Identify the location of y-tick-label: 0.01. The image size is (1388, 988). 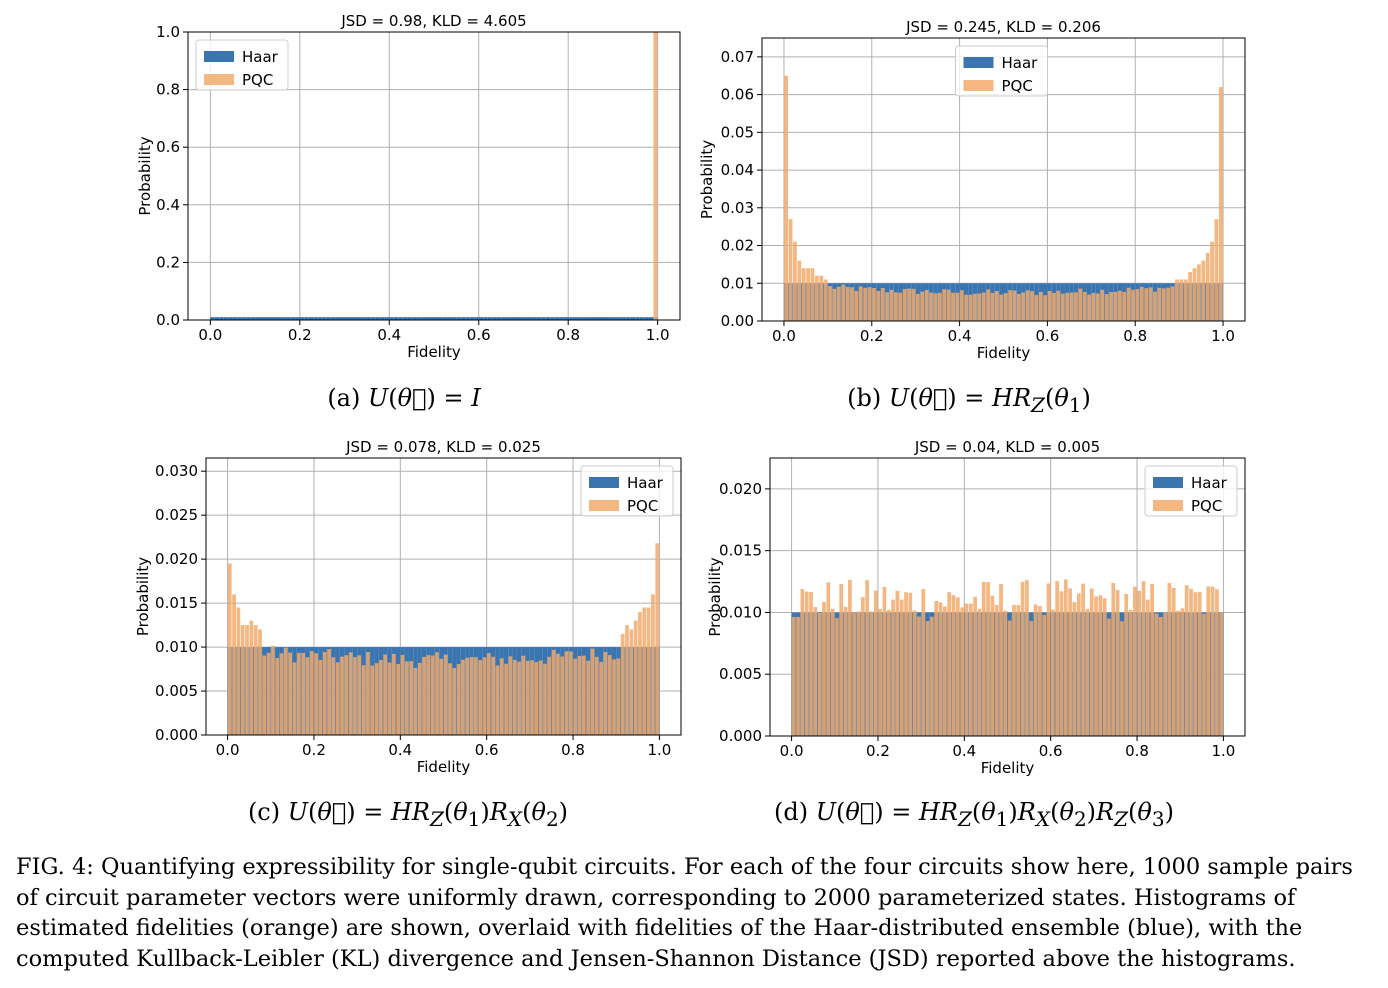
(737, 283).